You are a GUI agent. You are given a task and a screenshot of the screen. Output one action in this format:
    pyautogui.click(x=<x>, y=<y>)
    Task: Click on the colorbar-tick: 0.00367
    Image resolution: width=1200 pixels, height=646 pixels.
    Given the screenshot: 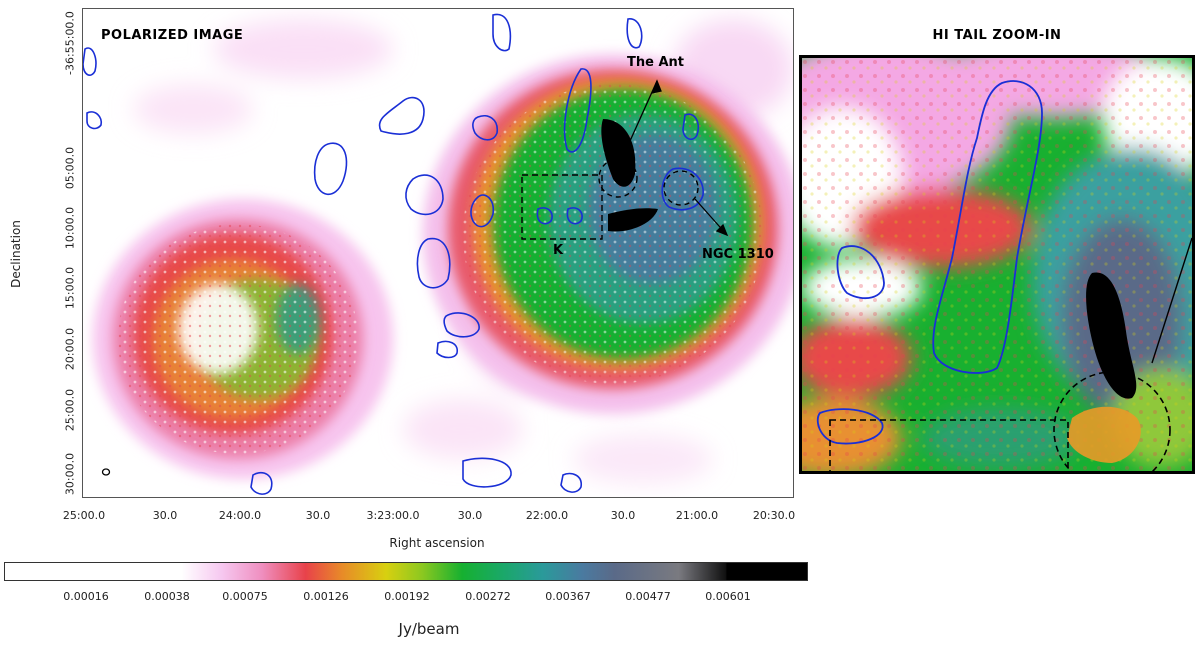 What is the action you would take?
    pyautogui.click(x=568, y=596)
    